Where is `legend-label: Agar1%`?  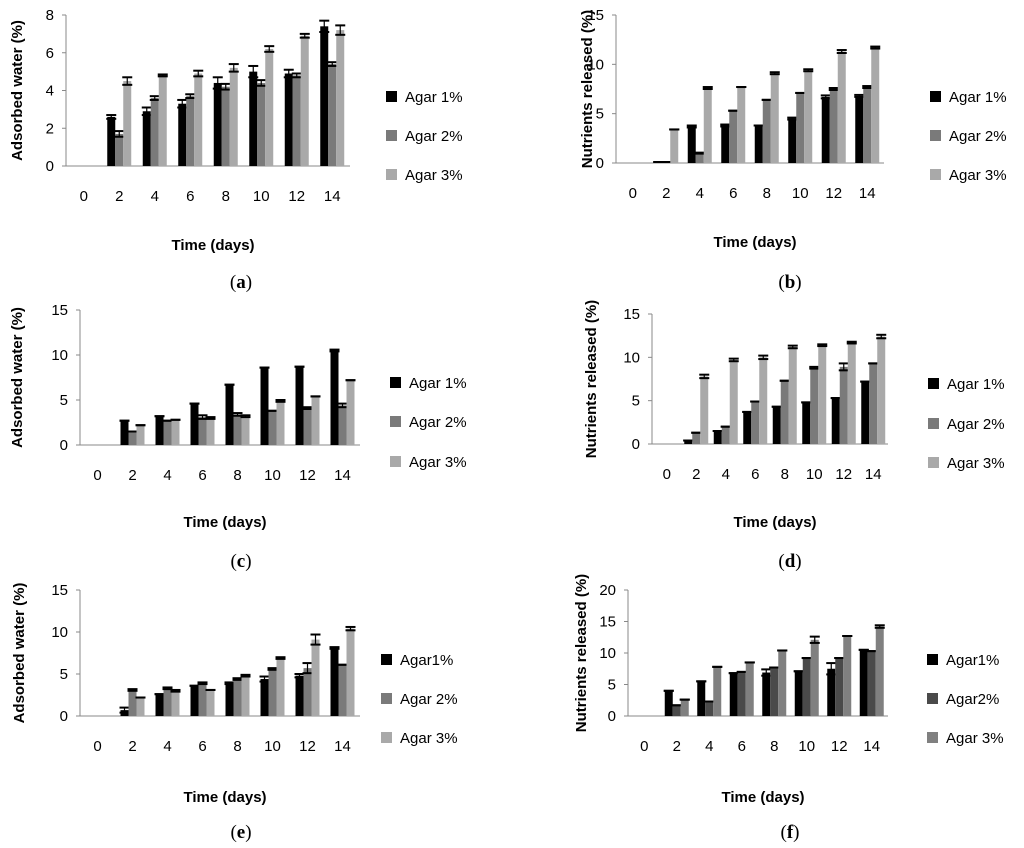 legend-label: Agar1% is located at coordinates (426, 660).